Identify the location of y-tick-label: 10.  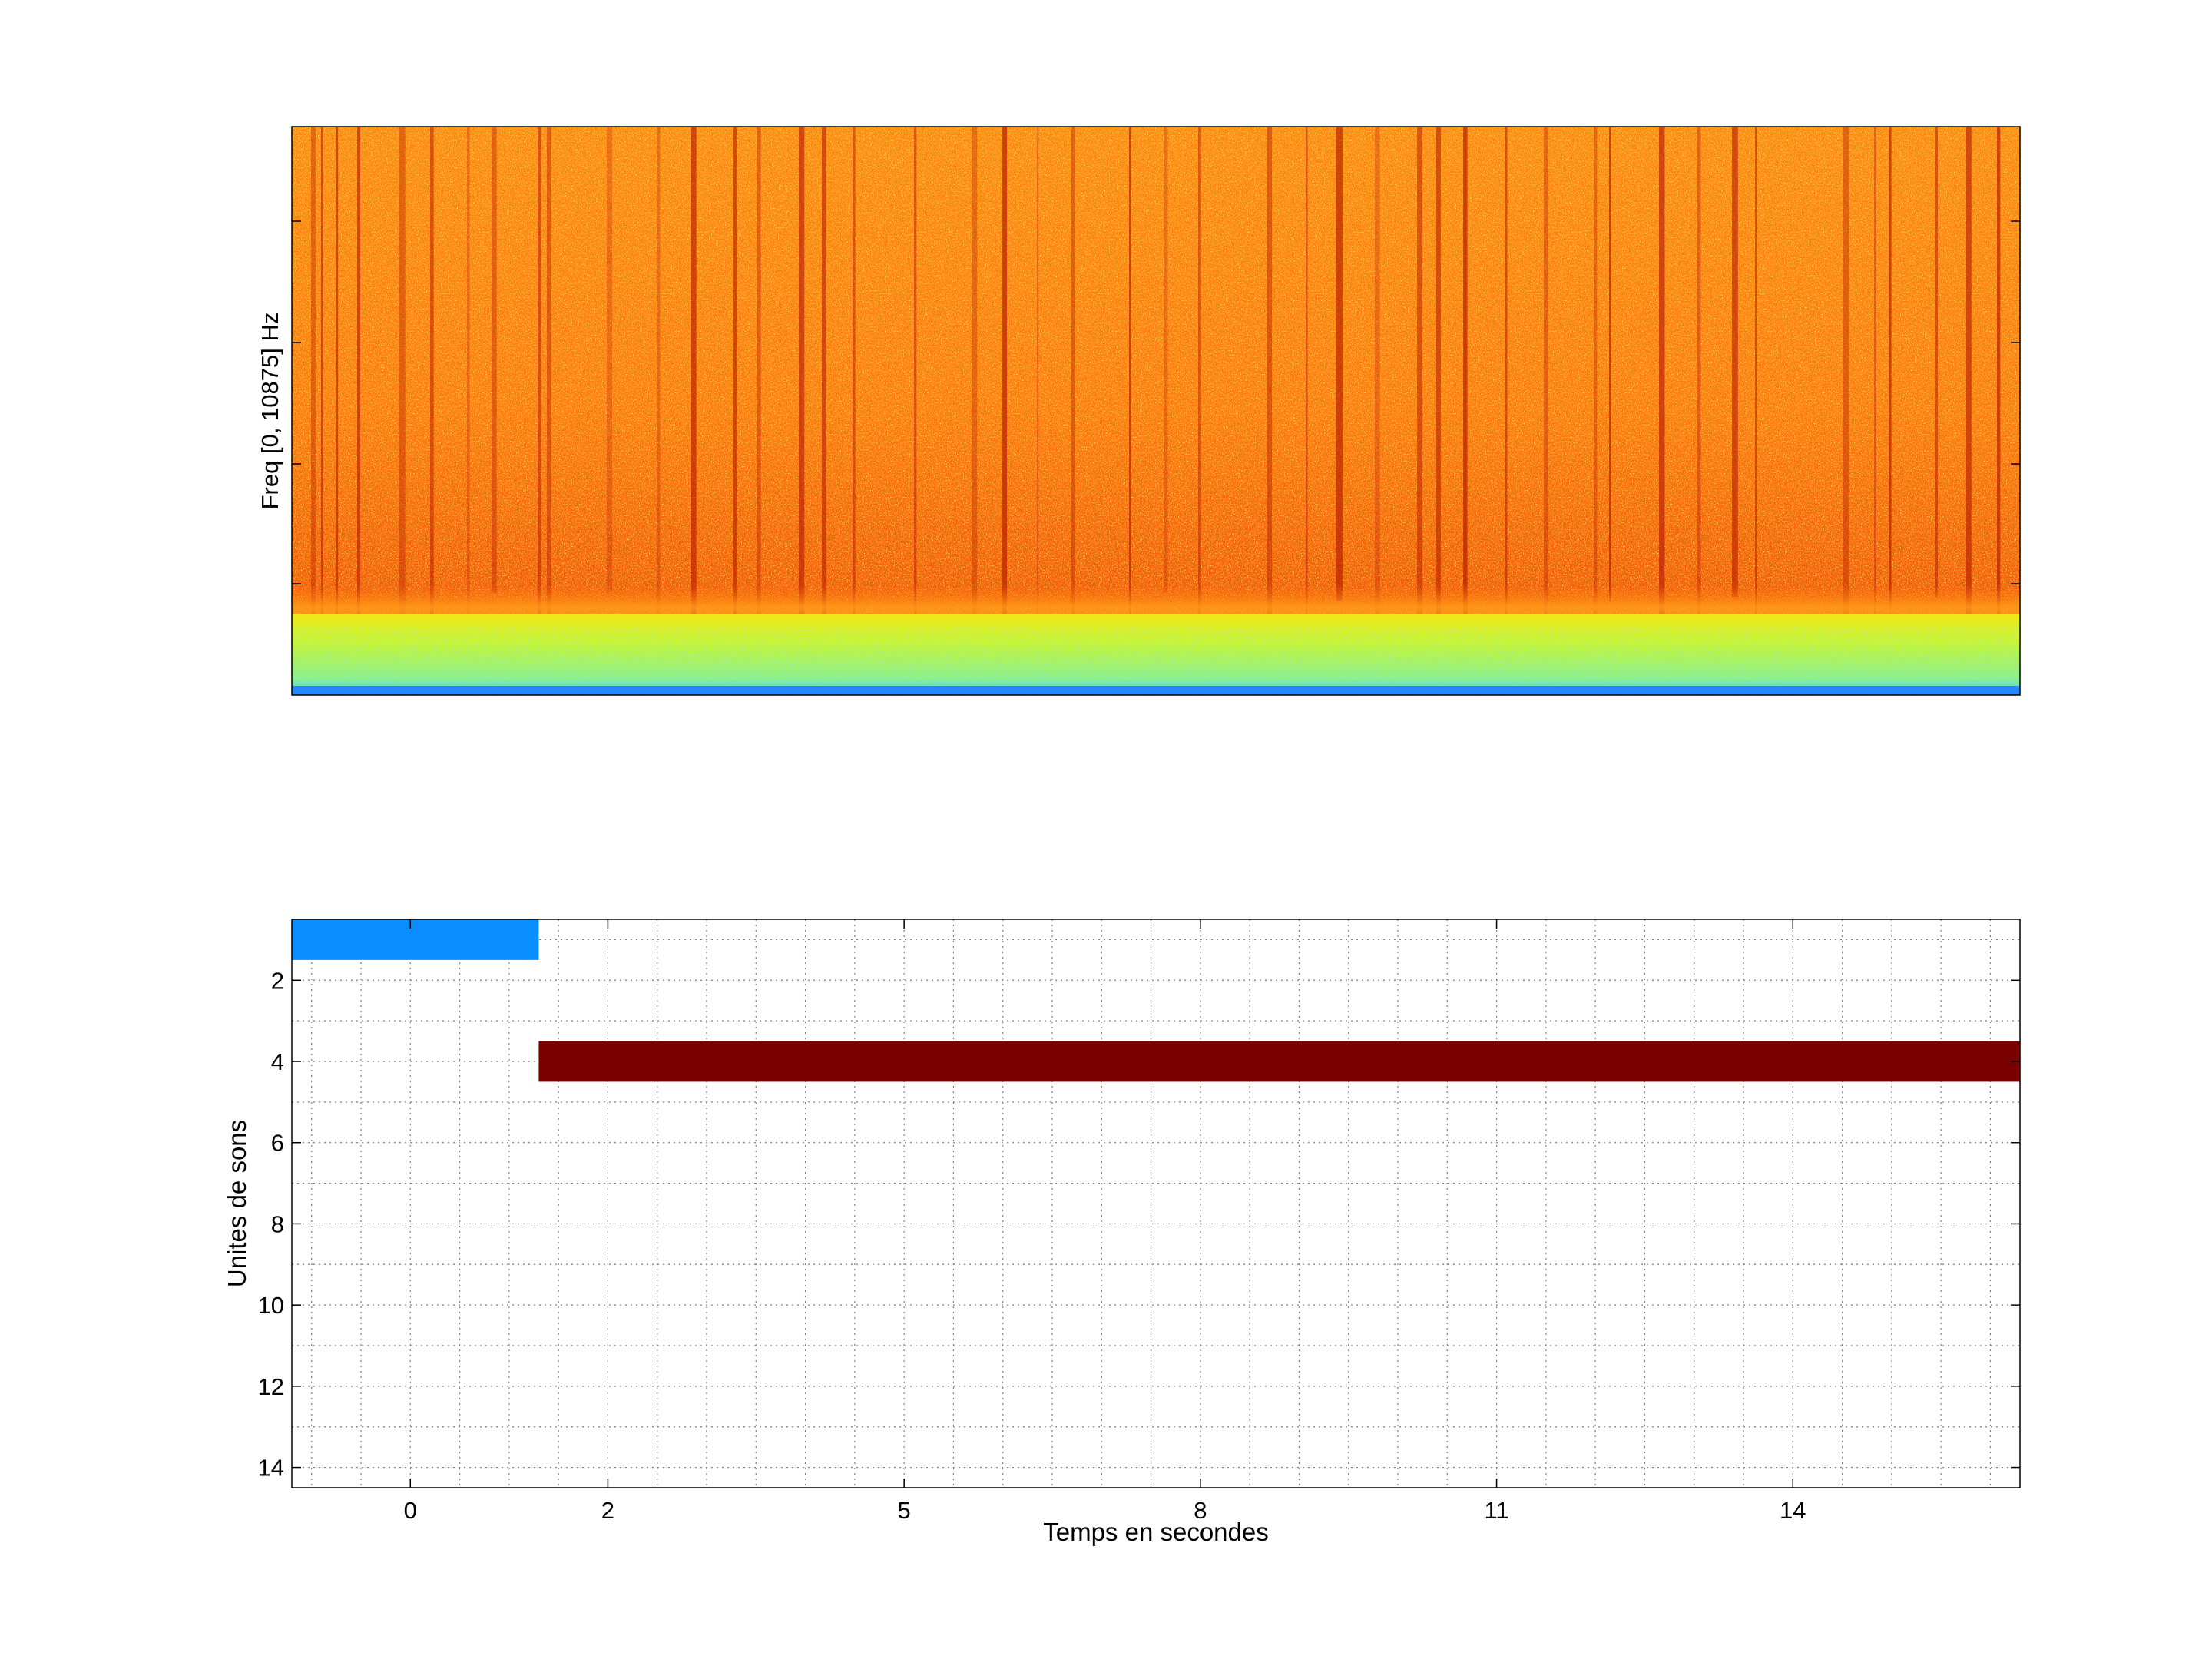
(271, 1305).